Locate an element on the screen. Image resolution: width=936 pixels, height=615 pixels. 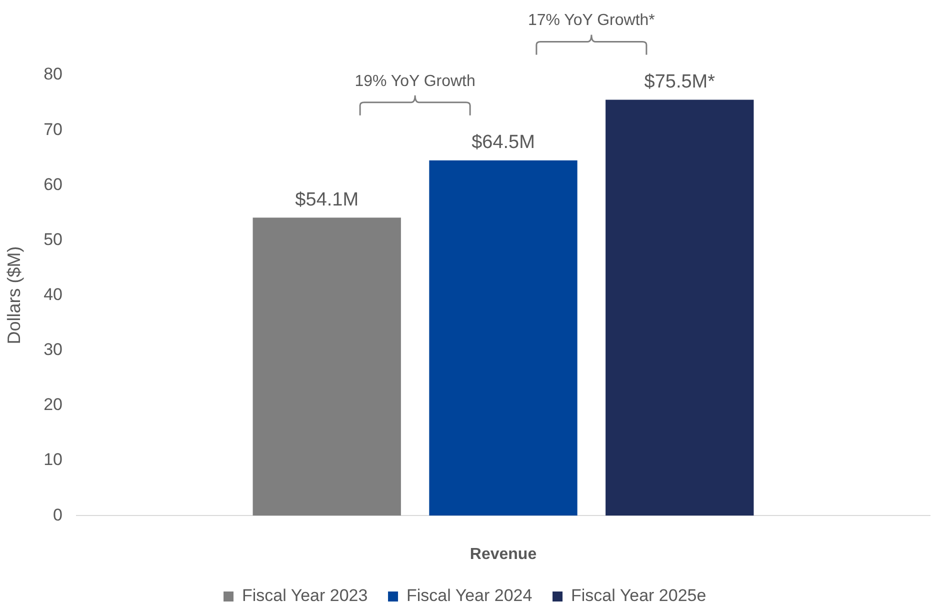
y-tick-label: 60 is located at coordinates (53, 184).